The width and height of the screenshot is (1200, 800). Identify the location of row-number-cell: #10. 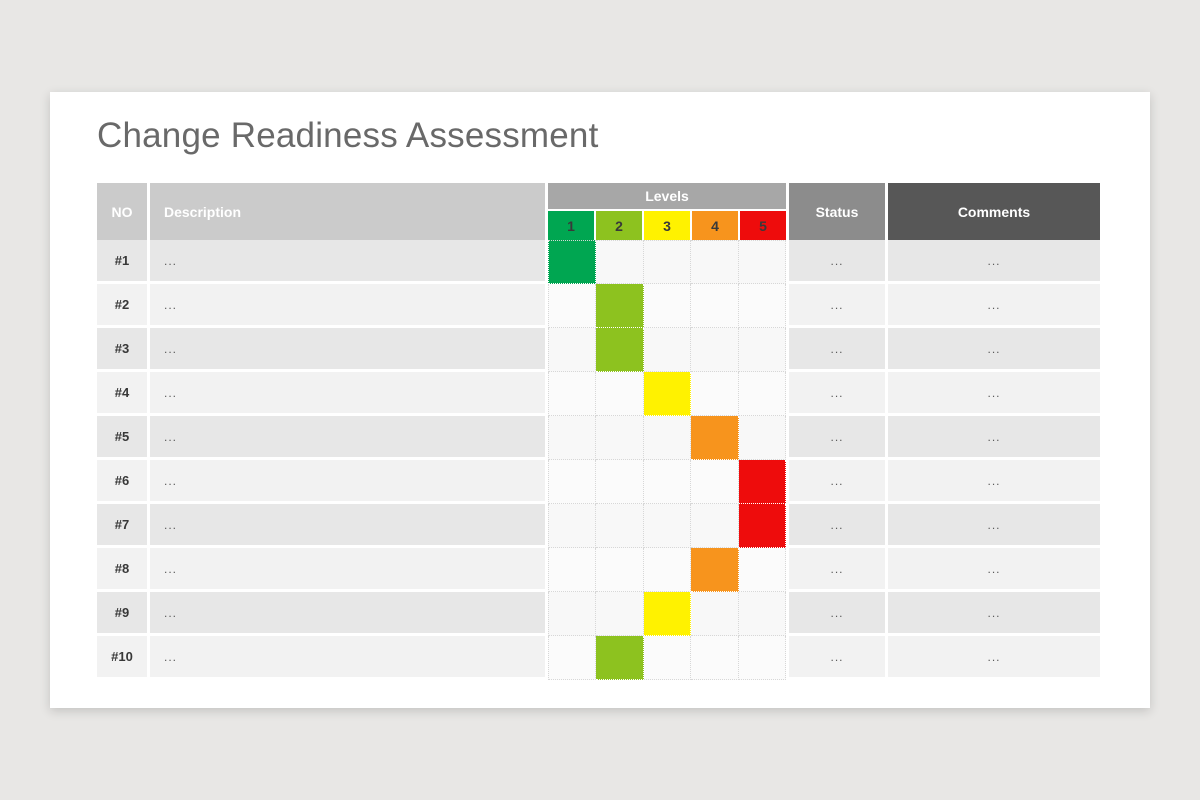
(122, 656).